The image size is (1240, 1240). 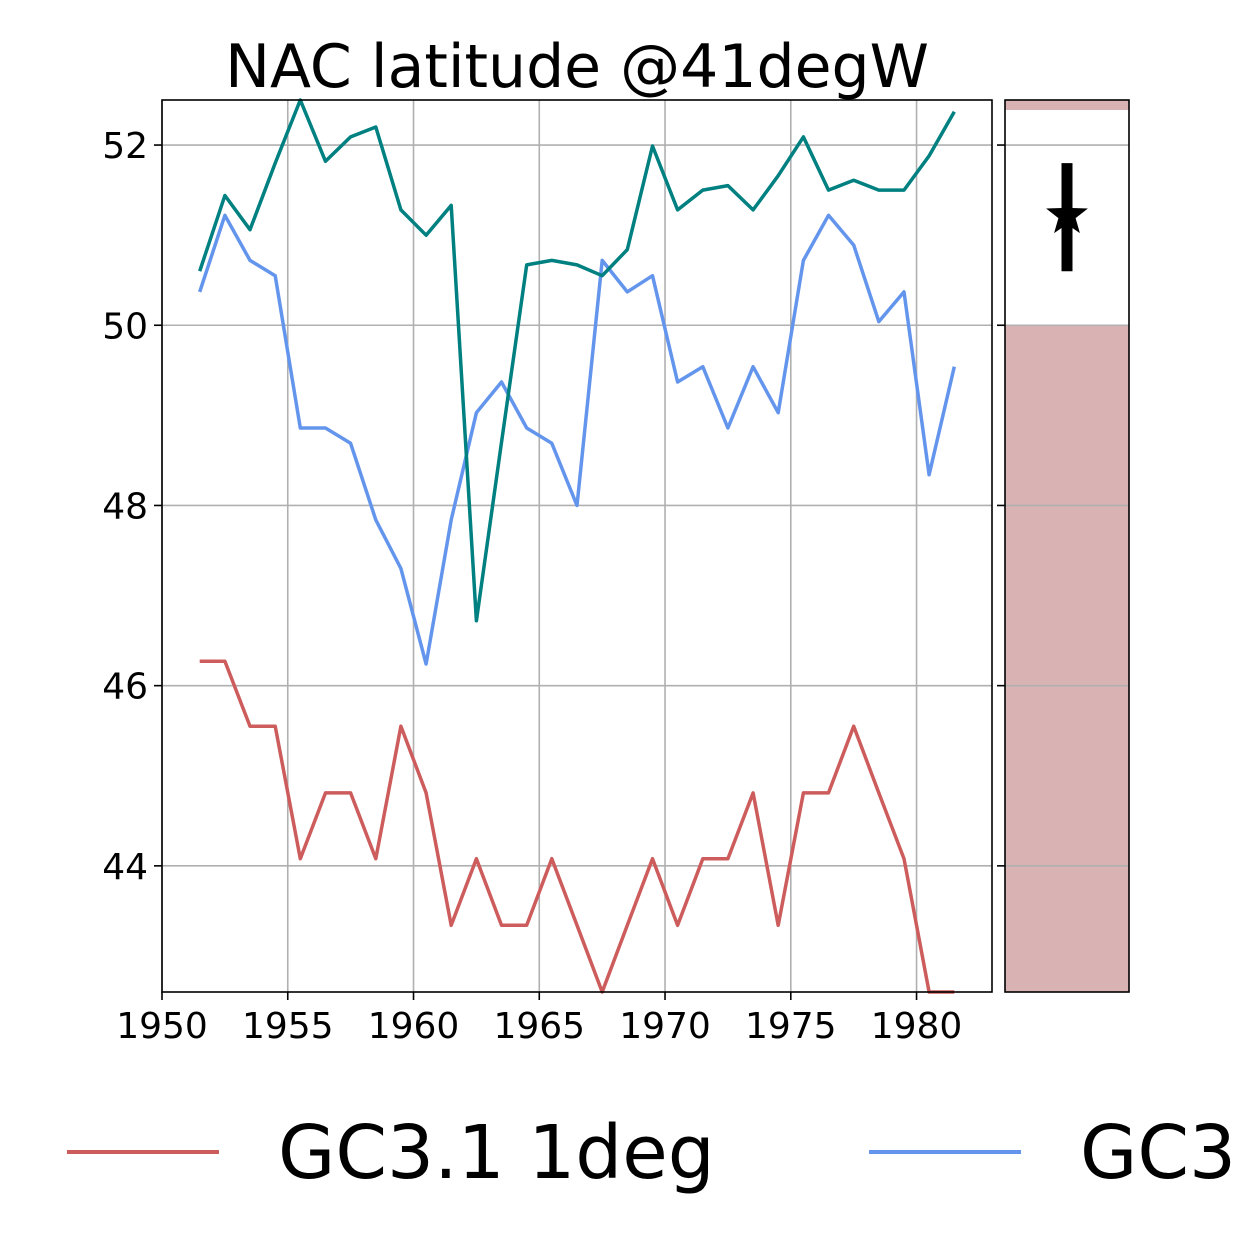 I want to click on x-tick-label: 1950, so click(x=162, y=1026).